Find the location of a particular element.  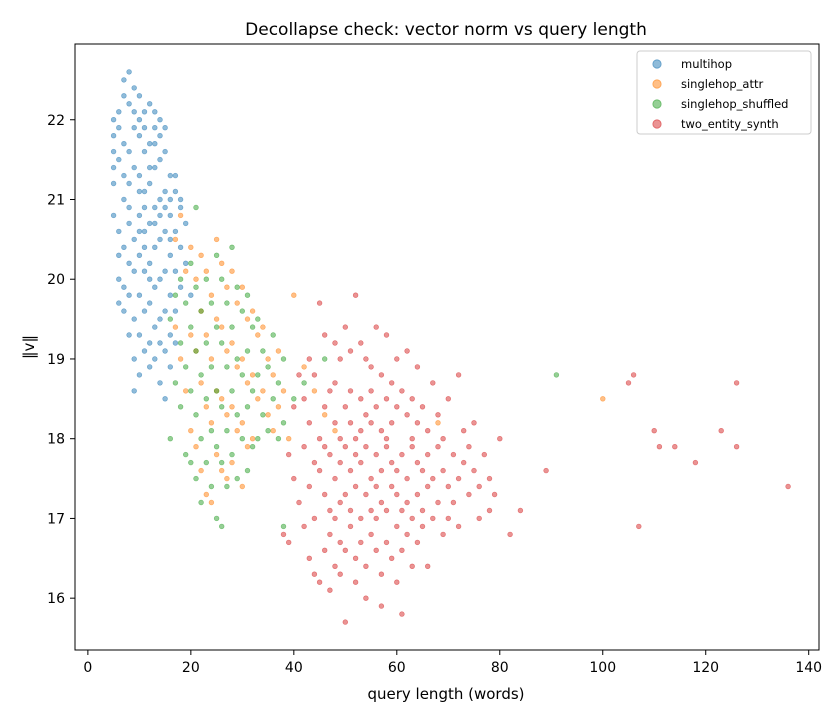

y-tick-label: 19 is located at coordinates (56, 360).